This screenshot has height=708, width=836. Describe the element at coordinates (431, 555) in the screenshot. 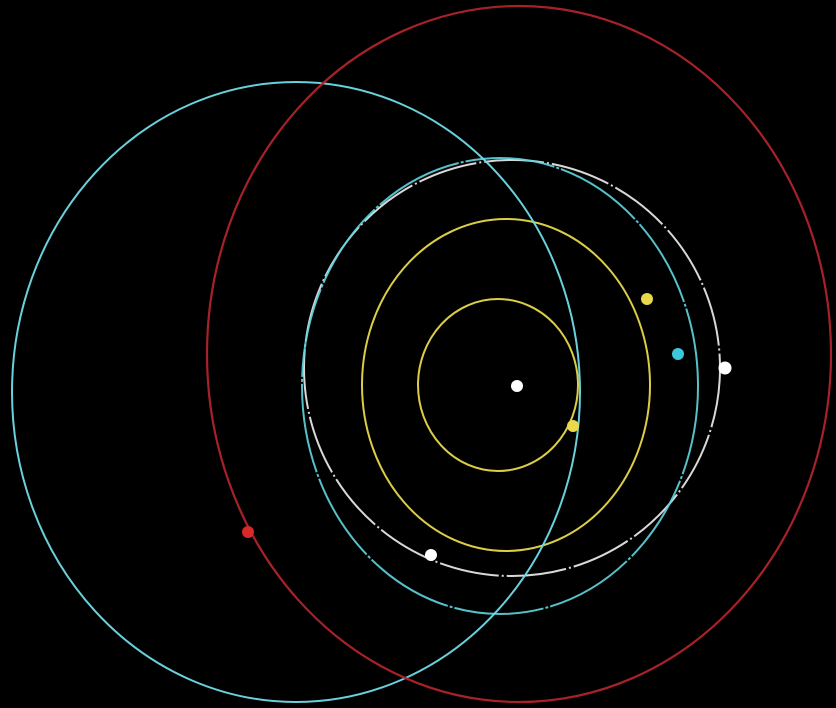

I see `white-planet-lower` at that location.